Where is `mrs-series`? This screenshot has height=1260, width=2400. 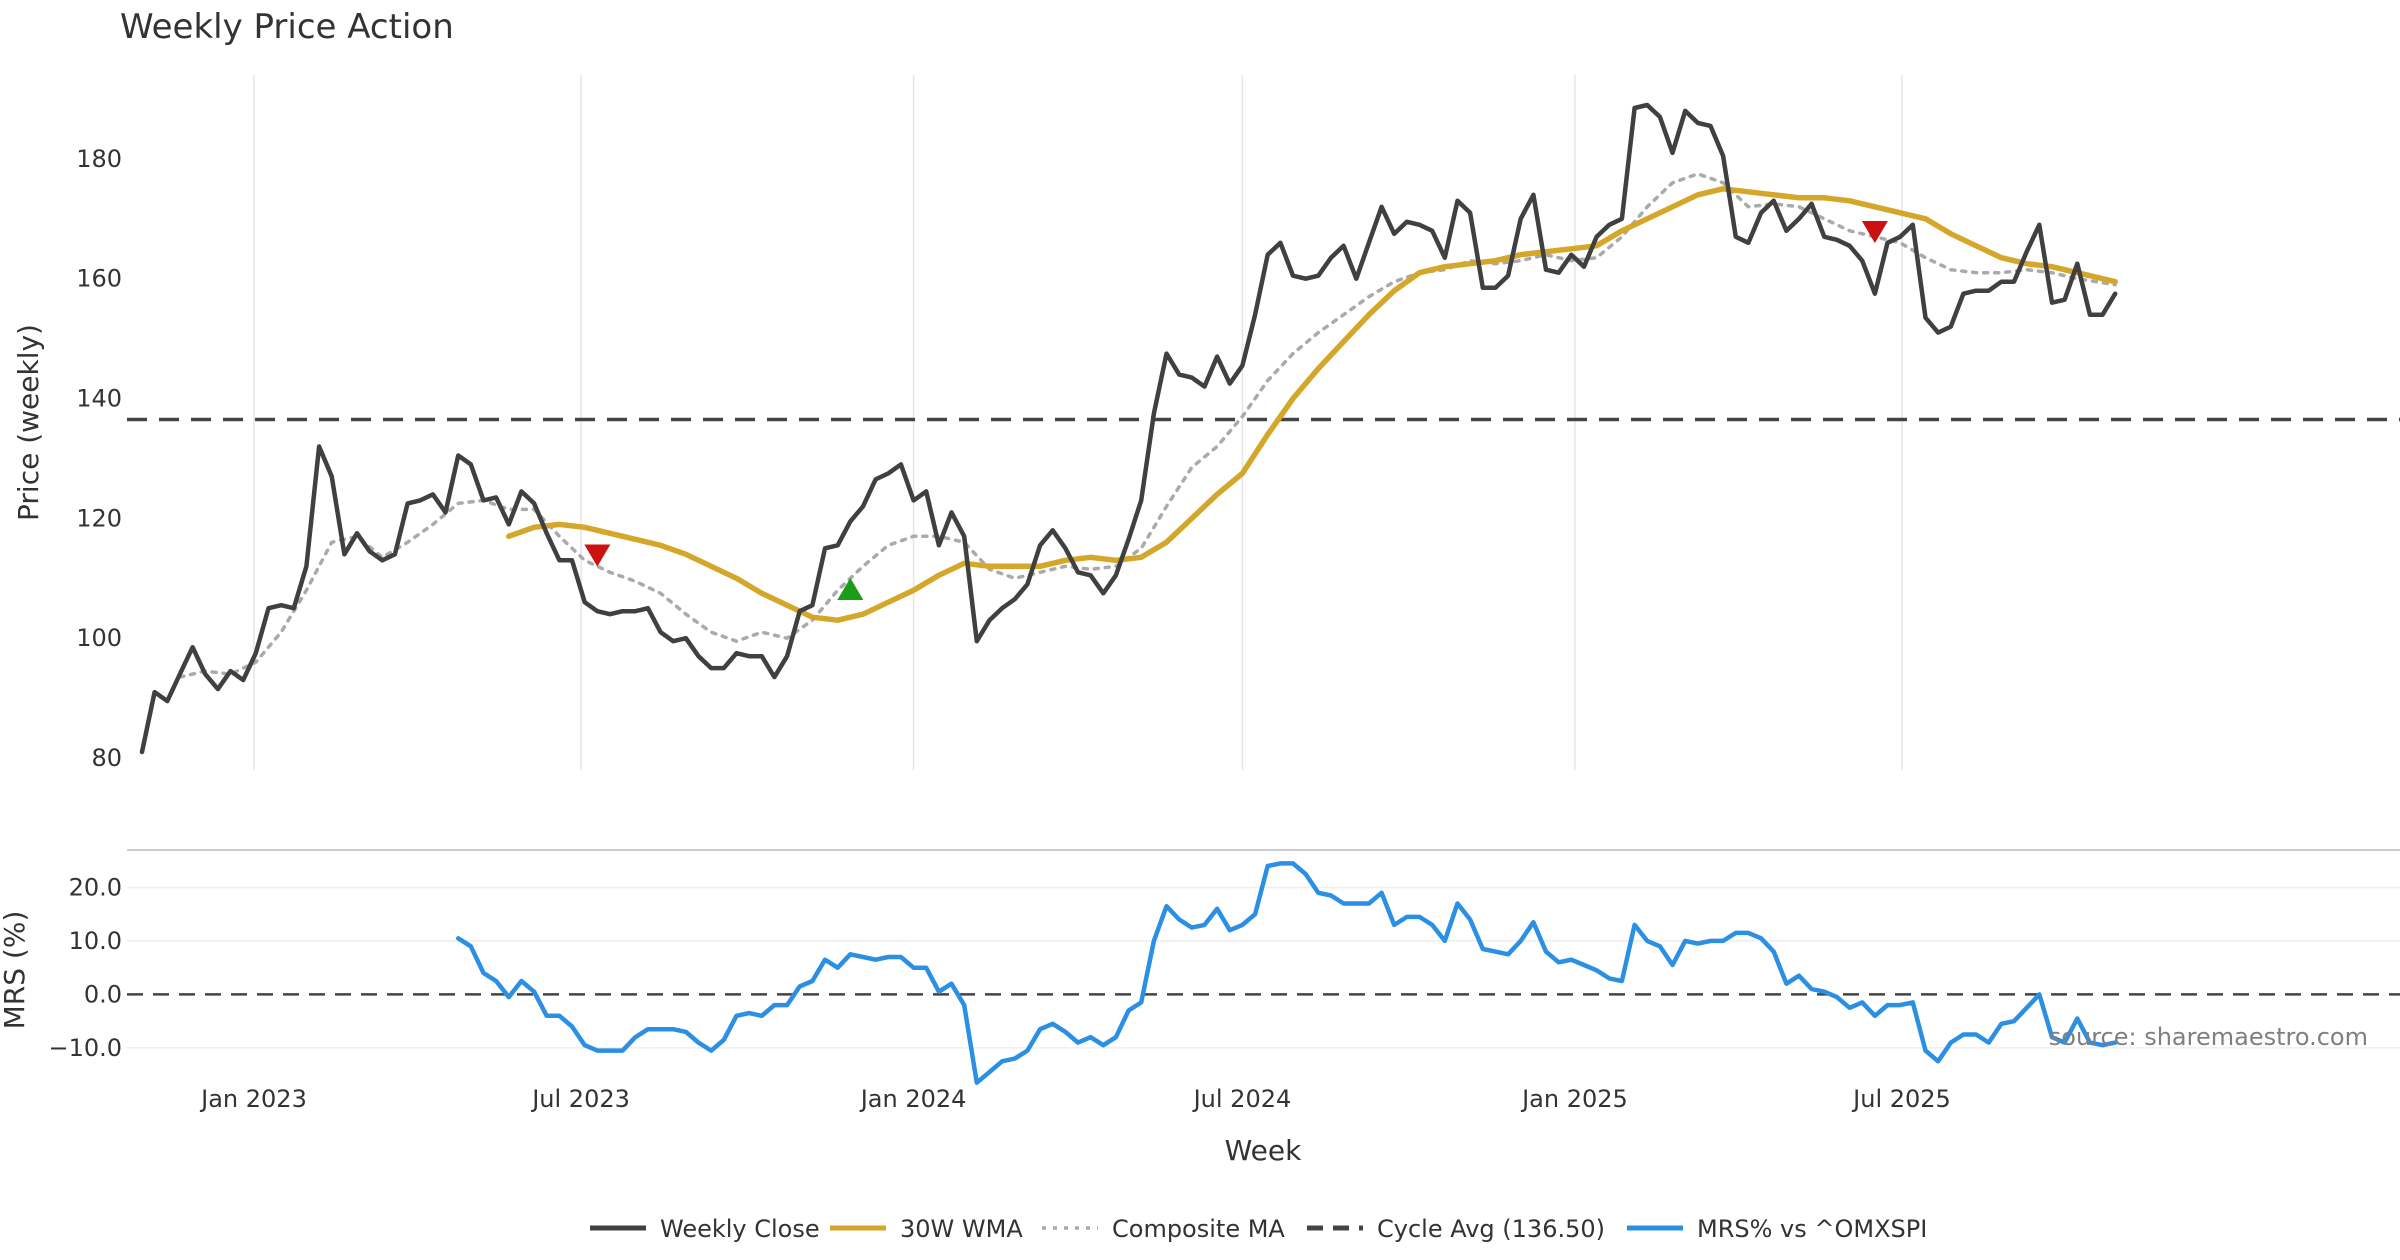 mrs-series is located at coordinates (1286, 973).